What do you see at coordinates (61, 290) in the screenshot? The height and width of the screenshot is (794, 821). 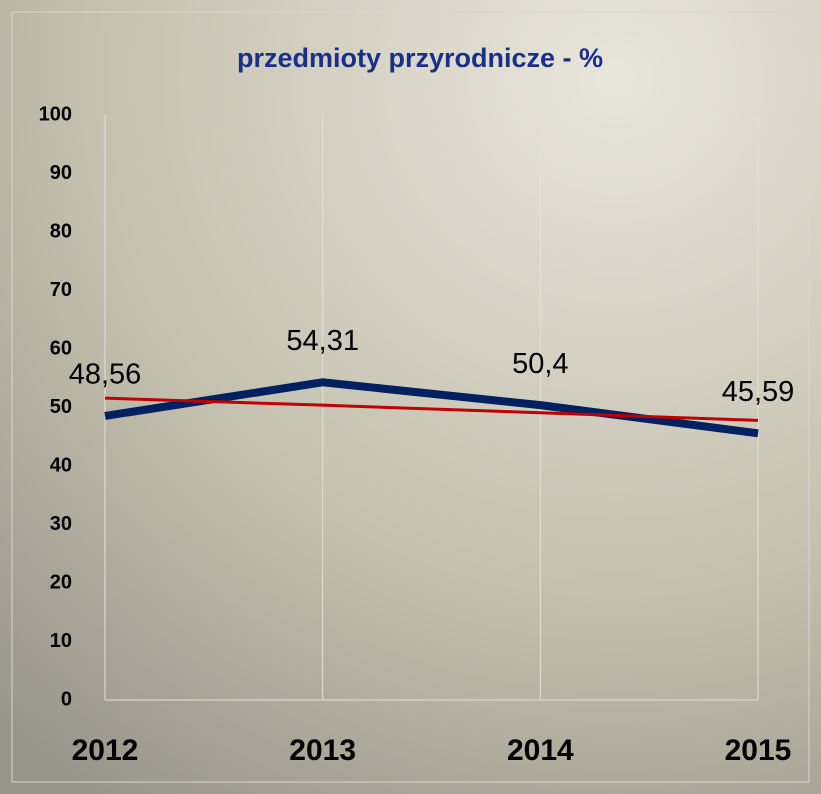 I see `y-tick-label: 70` at bounding box center [61, 290].